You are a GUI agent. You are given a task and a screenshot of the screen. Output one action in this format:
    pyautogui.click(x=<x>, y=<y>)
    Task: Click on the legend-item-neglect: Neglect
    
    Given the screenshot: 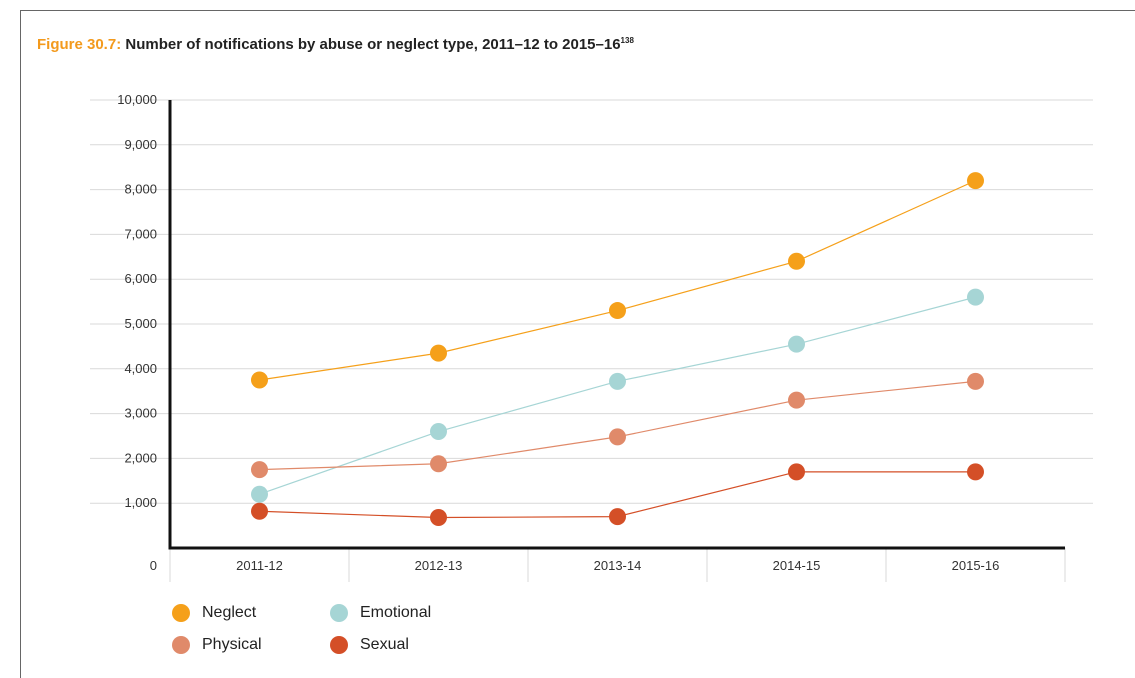 What is the action you would take?
    pyautogui.click(x=214, y=613)
    